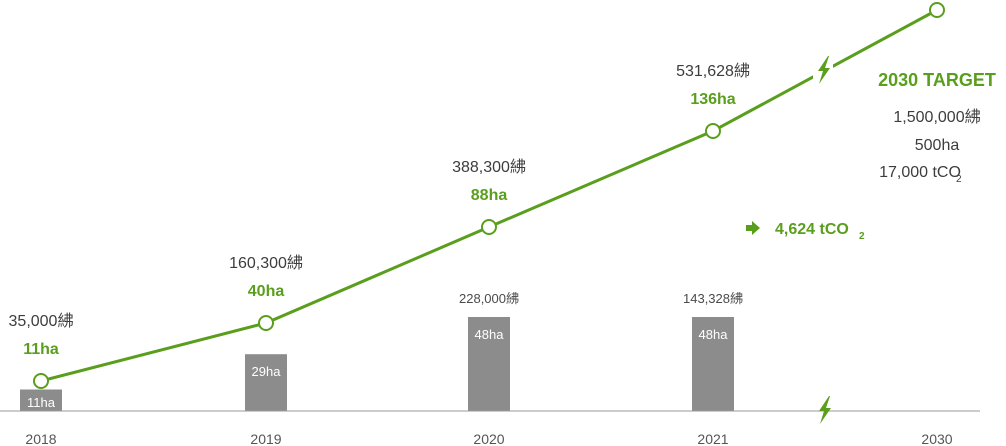 The image size is (1006, 446). What do you see at coordinates (266, 291) in the screenshot?
I see `area-label: 40ha` at bounding box center [266, 291].